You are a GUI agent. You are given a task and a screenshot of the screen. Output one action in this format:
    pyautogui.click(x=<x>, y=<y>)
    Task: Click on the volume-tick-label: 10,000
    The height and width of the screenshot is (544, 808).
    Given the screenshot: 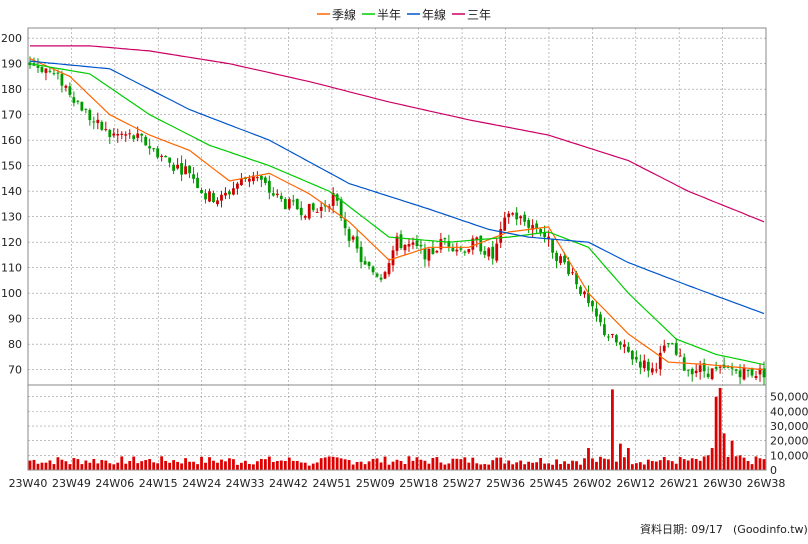 What is the action you would take?
    pyautogui.click(x=789, y=455)
    